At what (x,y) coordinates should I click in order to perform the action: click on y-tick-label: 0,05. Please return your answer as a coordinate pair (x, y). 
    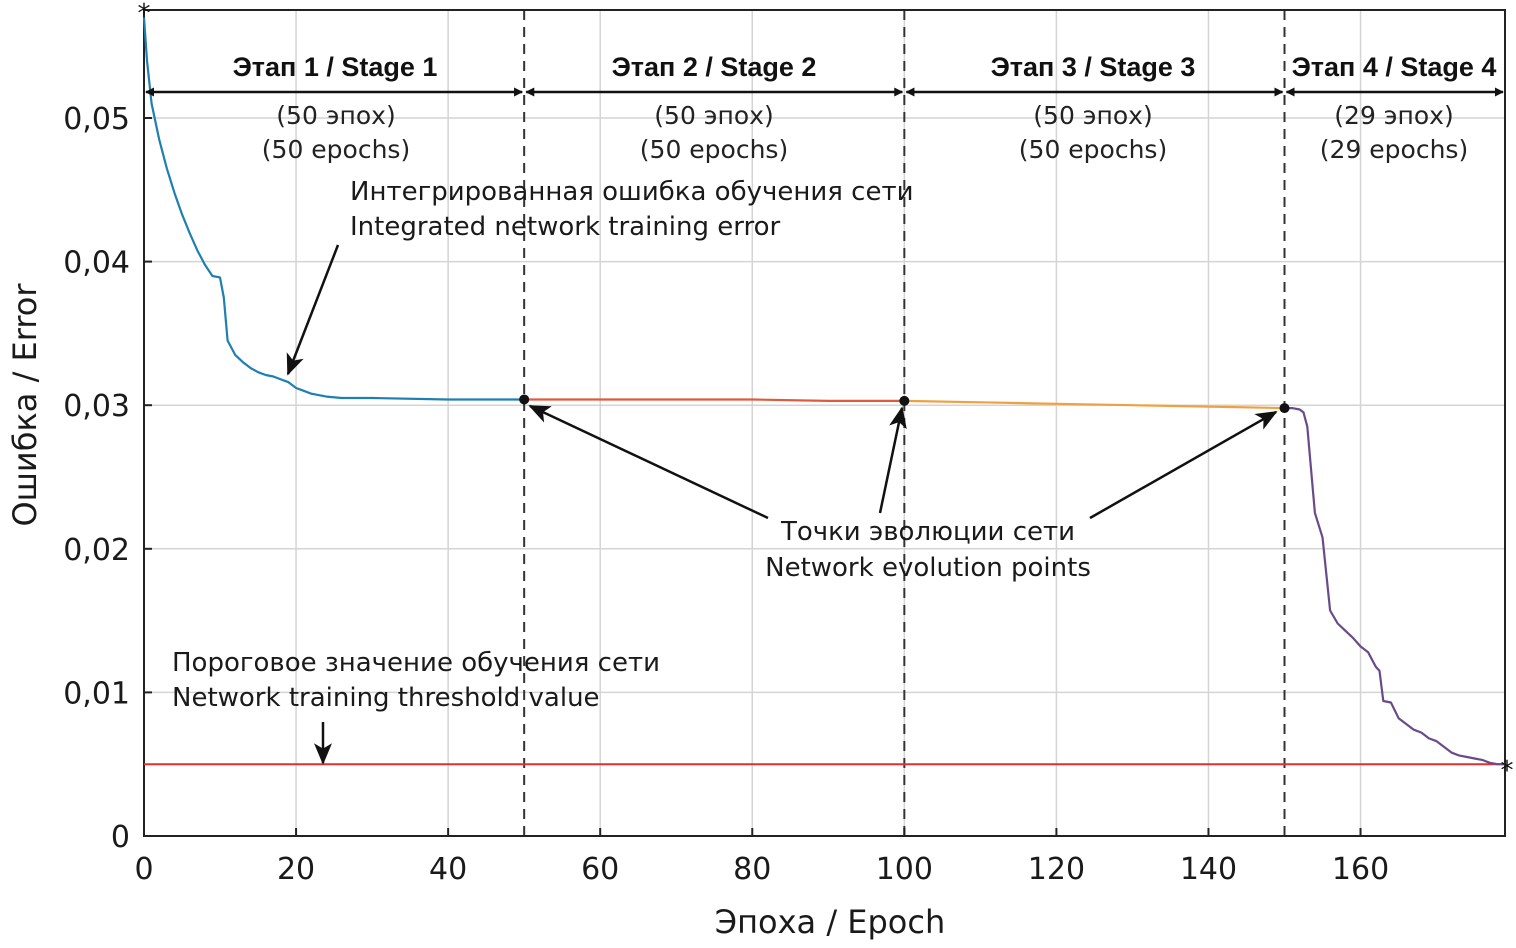
    Looking at the image, I should click on (96, 119).